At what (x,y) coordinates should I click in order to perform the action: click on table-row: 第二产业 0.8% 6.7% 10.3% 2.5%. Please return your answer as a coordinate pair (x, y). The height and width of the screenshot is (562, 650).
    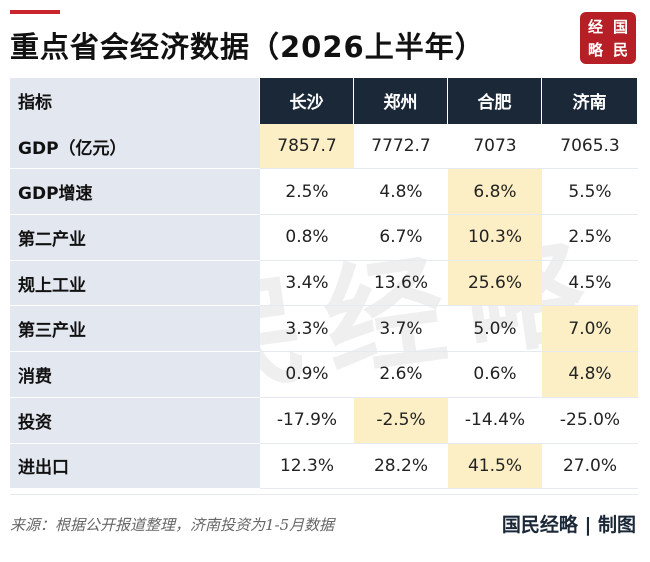
    Looking at the image, I should click on (324, 238).